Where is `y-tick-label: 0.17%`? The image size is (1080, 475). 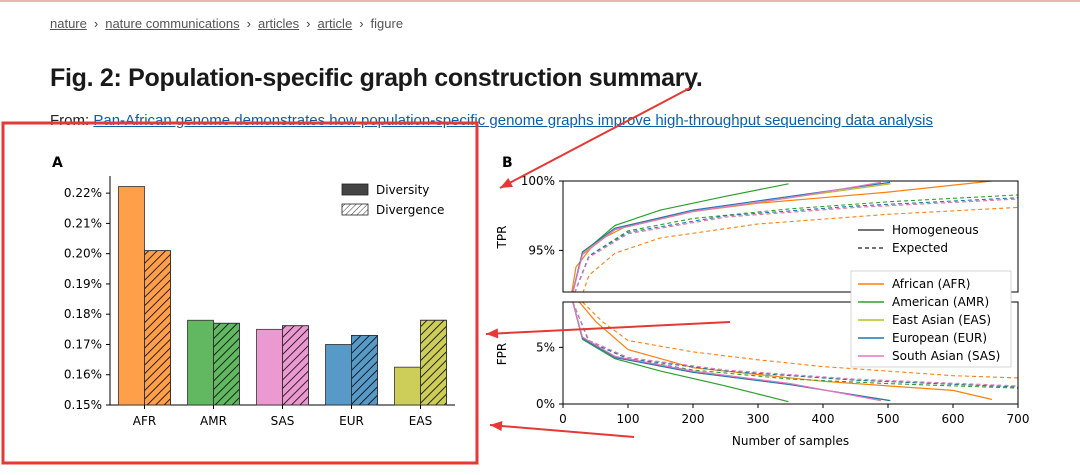 y-tick-label: 0.17% is located at coordinates (83, 344).